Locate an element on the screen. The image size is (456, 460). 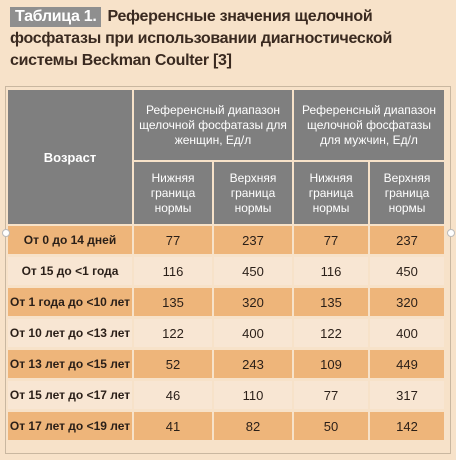
women-upper-cell: 237 is located at coordinates (254, 241).